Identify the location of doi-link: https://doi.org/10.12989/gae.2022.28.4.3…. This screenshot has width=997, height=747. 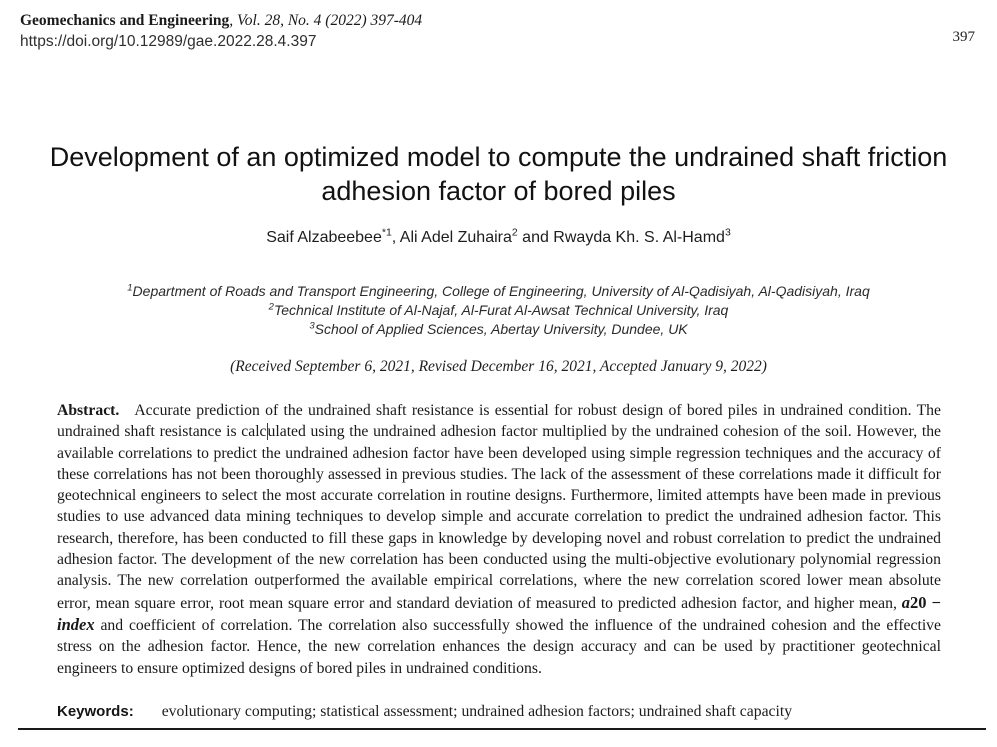
(168, 41).